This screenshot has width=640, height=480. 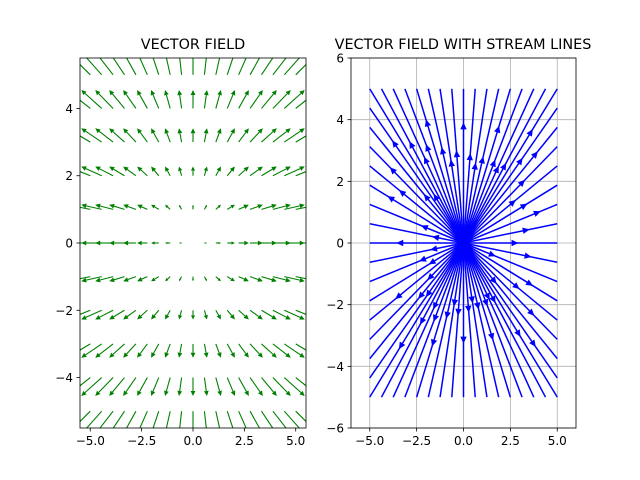 What do you see at coordinates (69, 244) in the screenshot?
I see `y-tick-label: 0` at bounding box center [69, 244].